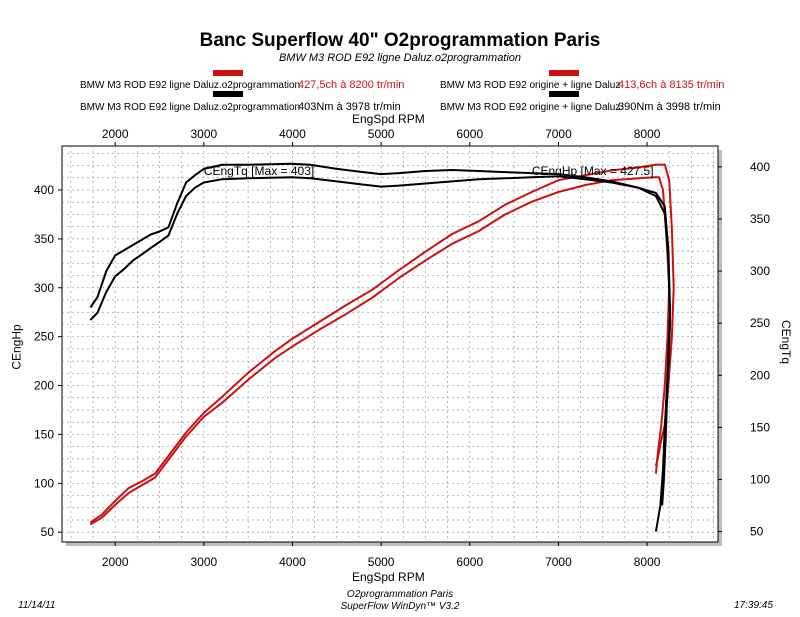  Describe the element at coordinates (558, 134) in the screenshot. I see `x-tick-label-top: 7000` at that location.